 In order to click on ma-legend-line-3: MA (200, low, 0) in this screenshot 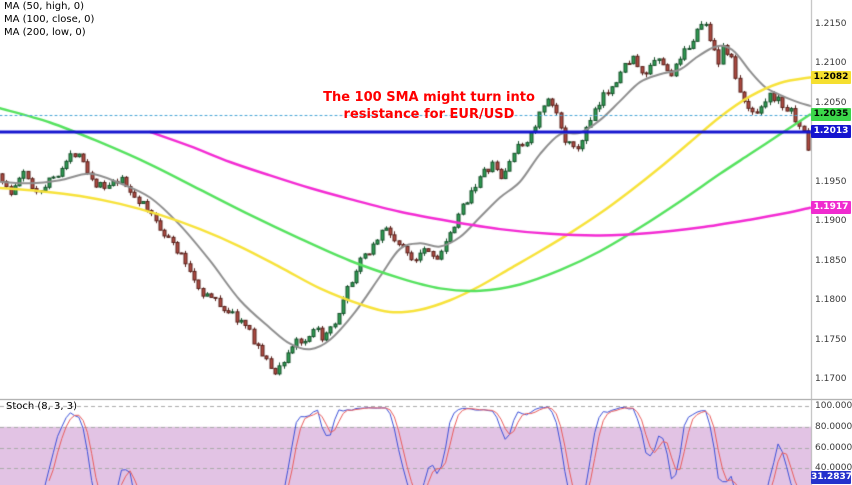, I will do `click(45, 32)`.